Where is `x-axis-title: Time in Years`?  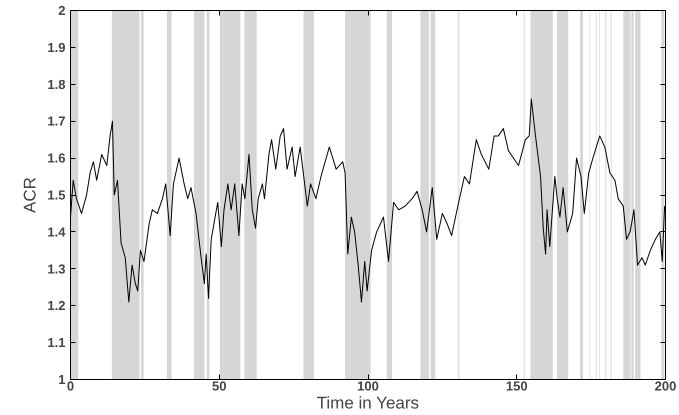
x-axis-title: Time in Years is located at coordinates (368, 403).